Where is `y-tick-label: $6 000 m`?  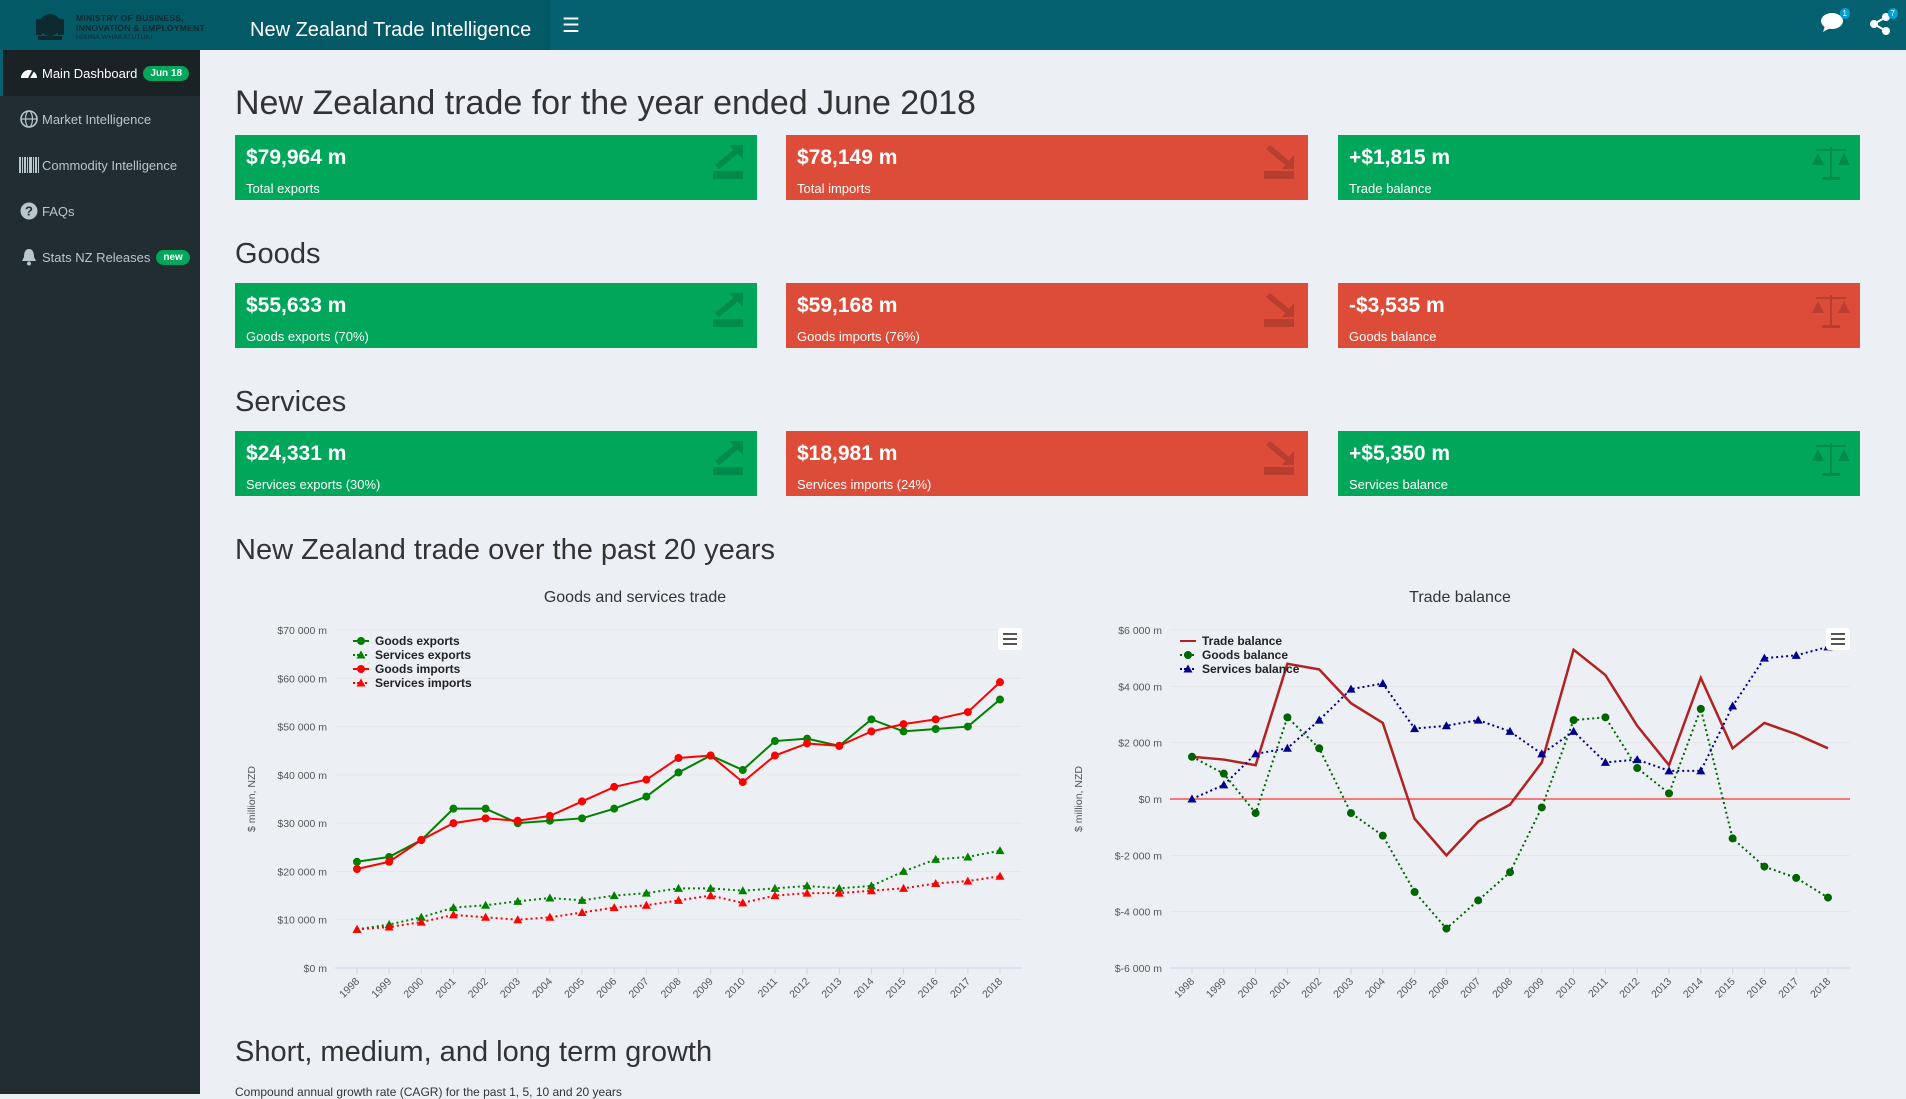 y-tick-label: $6 000 m is located at coordinates (1140, 631).